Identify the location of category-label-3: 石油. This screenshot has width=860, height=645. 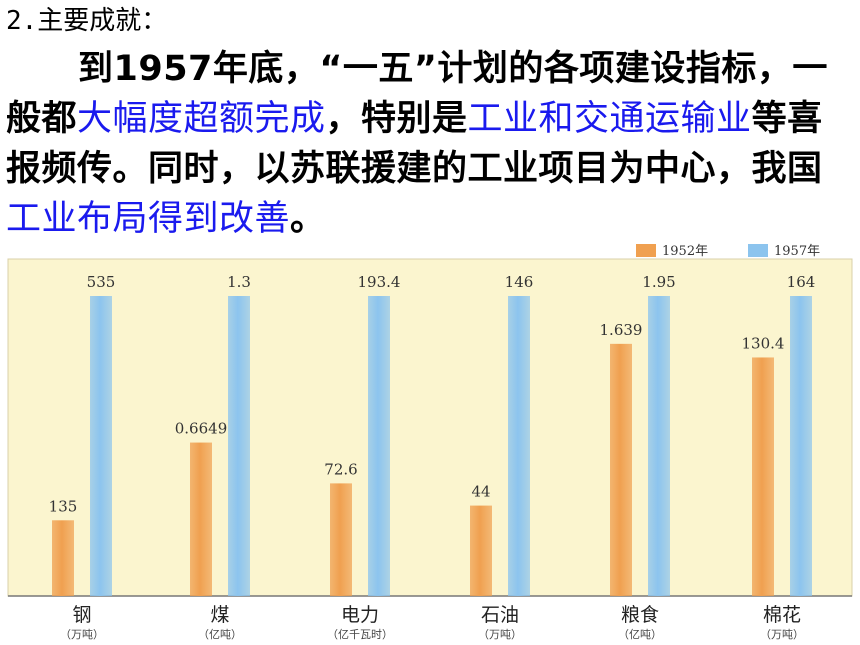
(500, 615).